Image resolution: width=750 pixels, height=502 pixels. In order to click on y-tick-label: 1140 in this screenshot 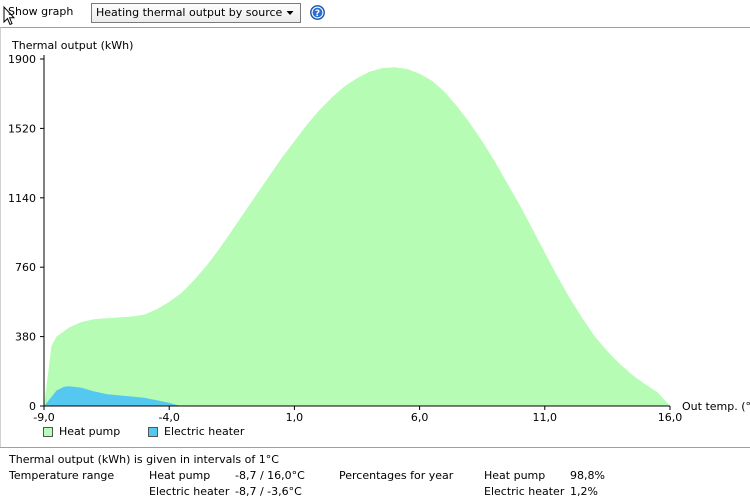, I will do `click(22, 198)`.